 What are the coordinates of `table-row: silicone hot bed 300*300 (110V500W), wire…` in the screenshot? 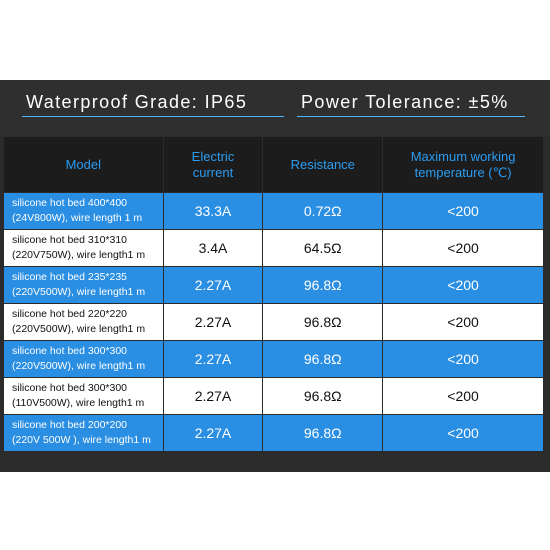 It's located at (273, 396).